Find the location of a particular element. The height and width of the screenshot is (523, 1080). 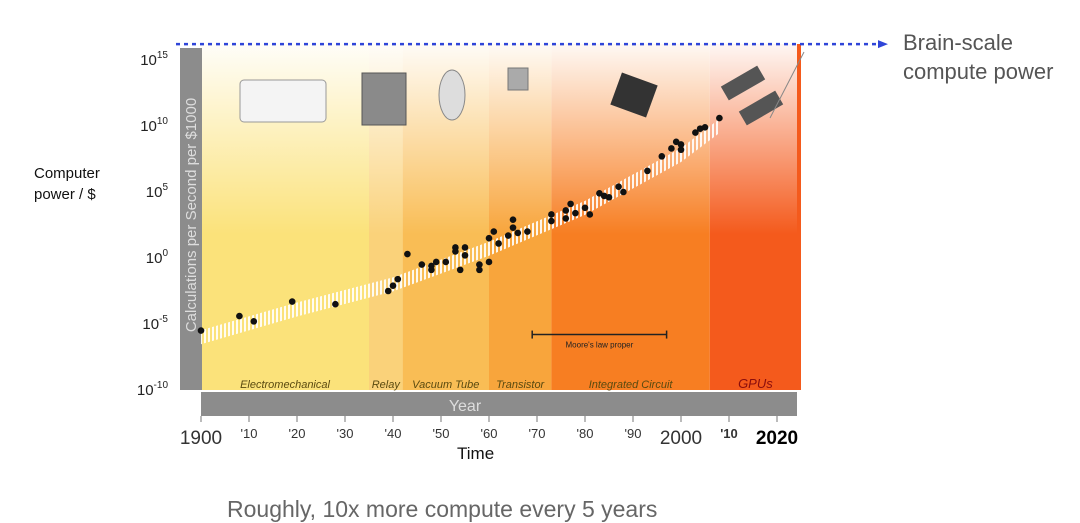

x-tick-label: '30 is located at coordinates (345, 433).